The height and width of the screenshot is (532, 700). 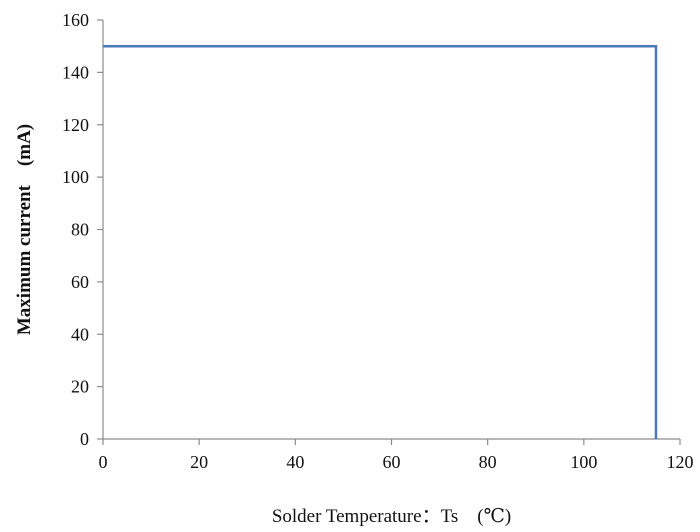 What do you see at coordinates (488, 462) in the screenshot?
I see `x-tick-label: 80` at bounding box center [488, 462].